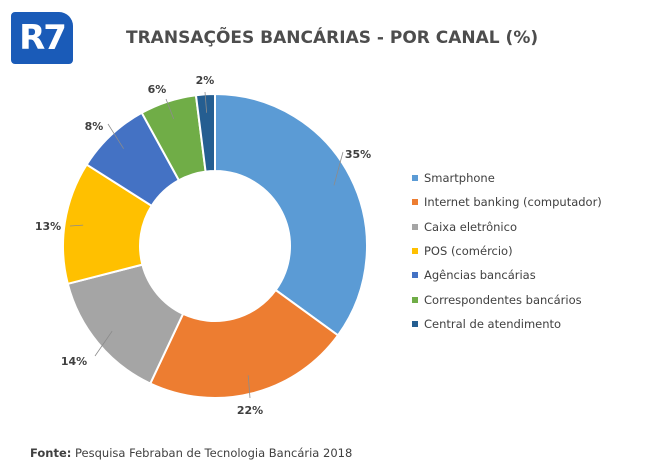 Image resolution: width=659 pixels, height=474 pixels. What do you see at coordinates (338, 168) in the screenshot?
I see `leader-line-smartphone` at bounding box center [338, 168].